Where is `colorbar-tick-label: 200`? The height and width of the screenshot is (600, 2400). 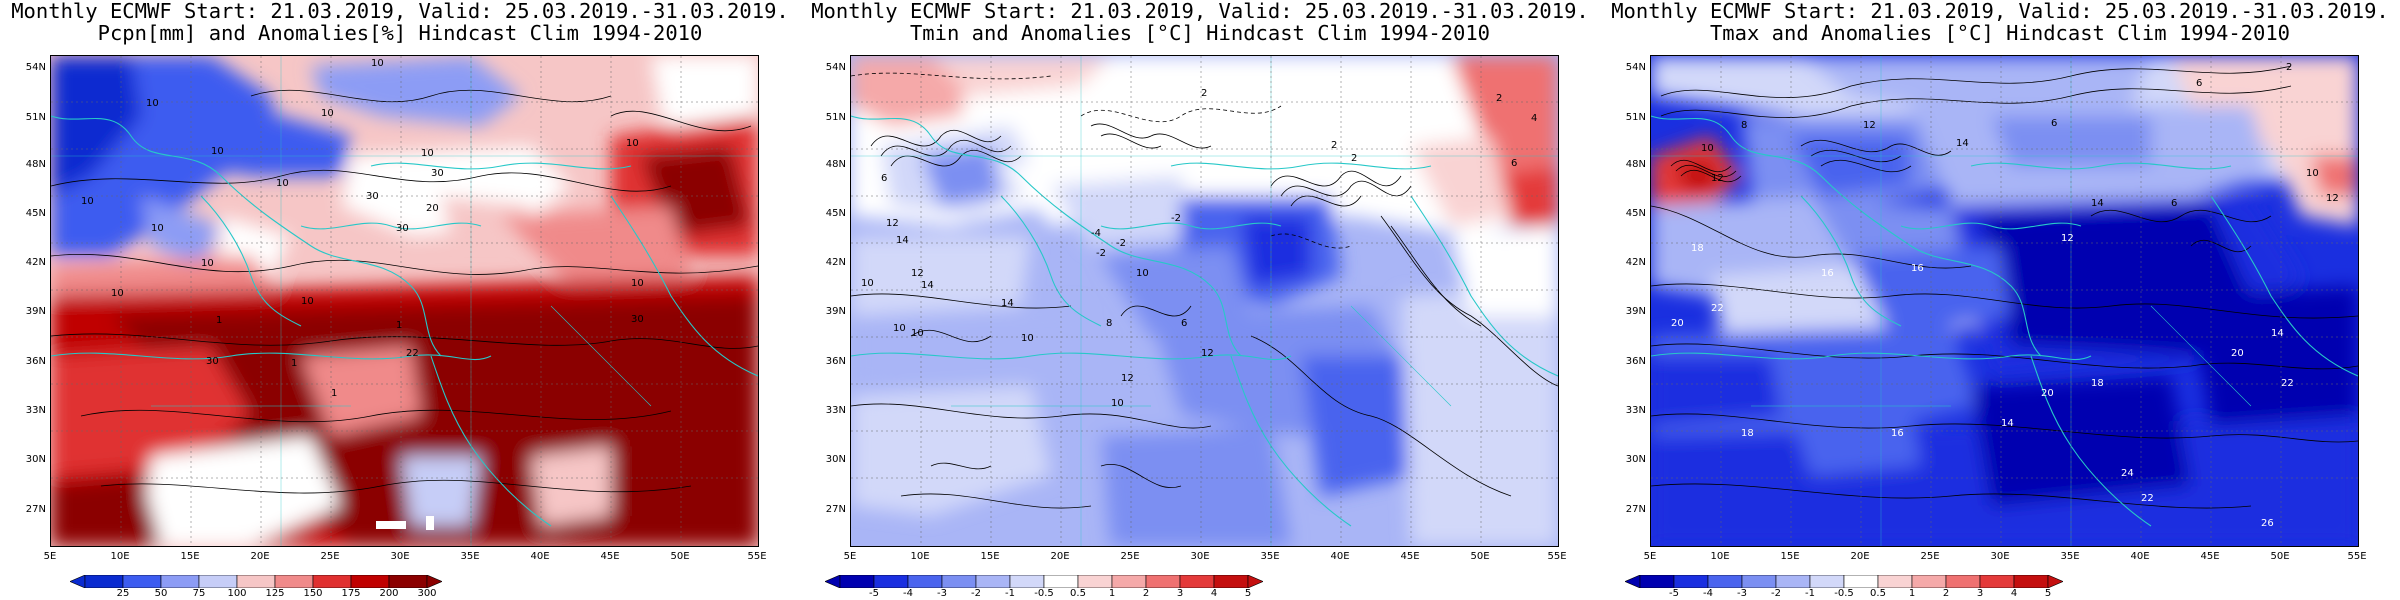 colorbar-tick-label: 200 is located at coordinates (389, 593).